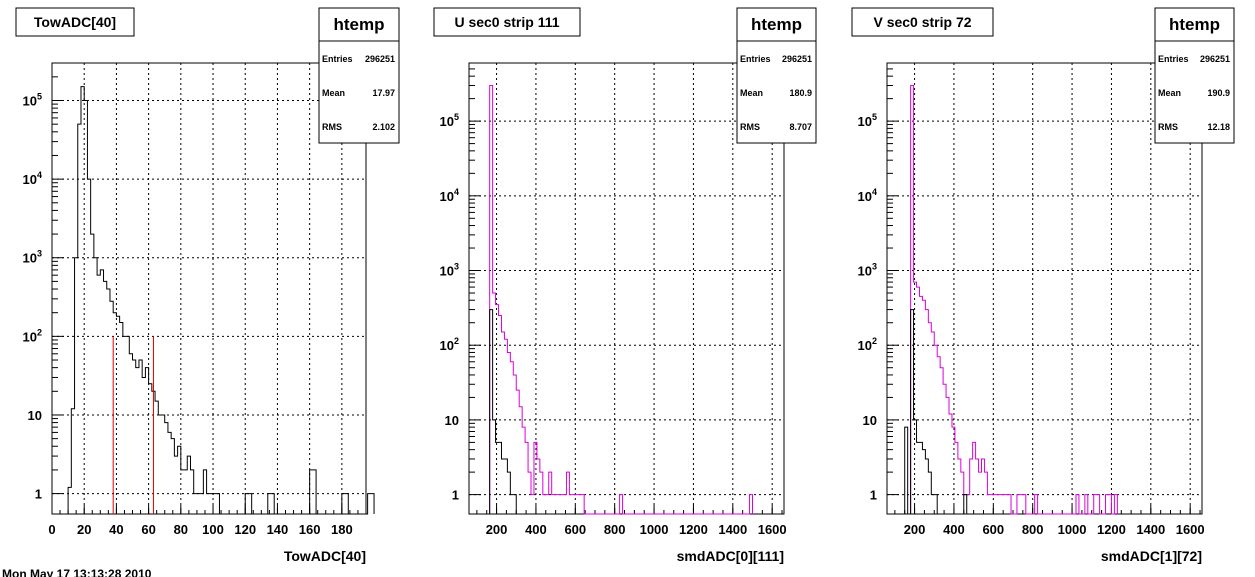 This screenshot has width=1255, height=577. I want to click on x-axis-label: smdADC[0][111], so click(730, 556).